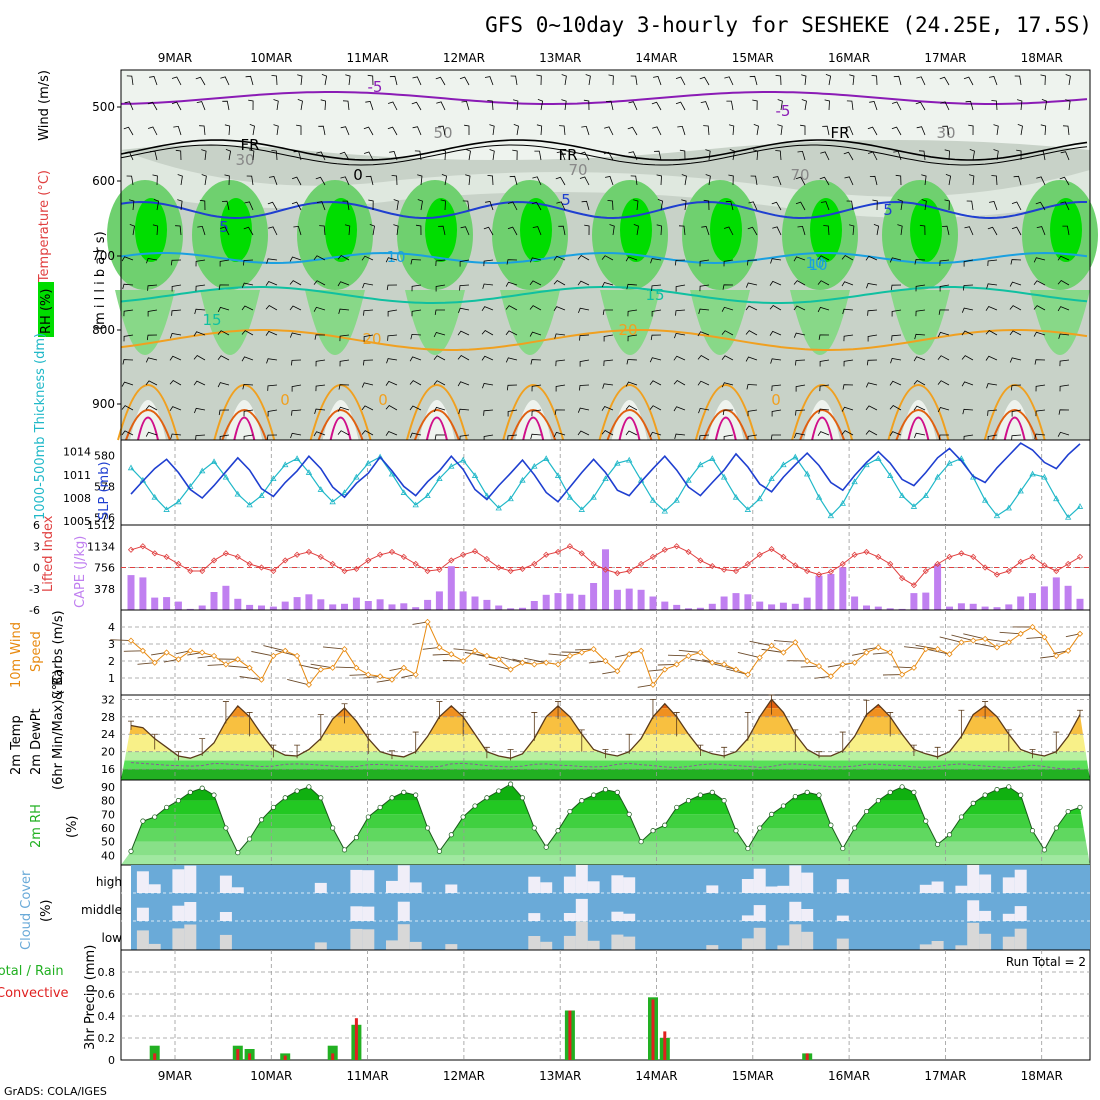 The width and height of the screenshot is (1100, 1100). Describe the element at coordinates (249, 724) in the screenshot. I see `minmax-whisker` at that location.